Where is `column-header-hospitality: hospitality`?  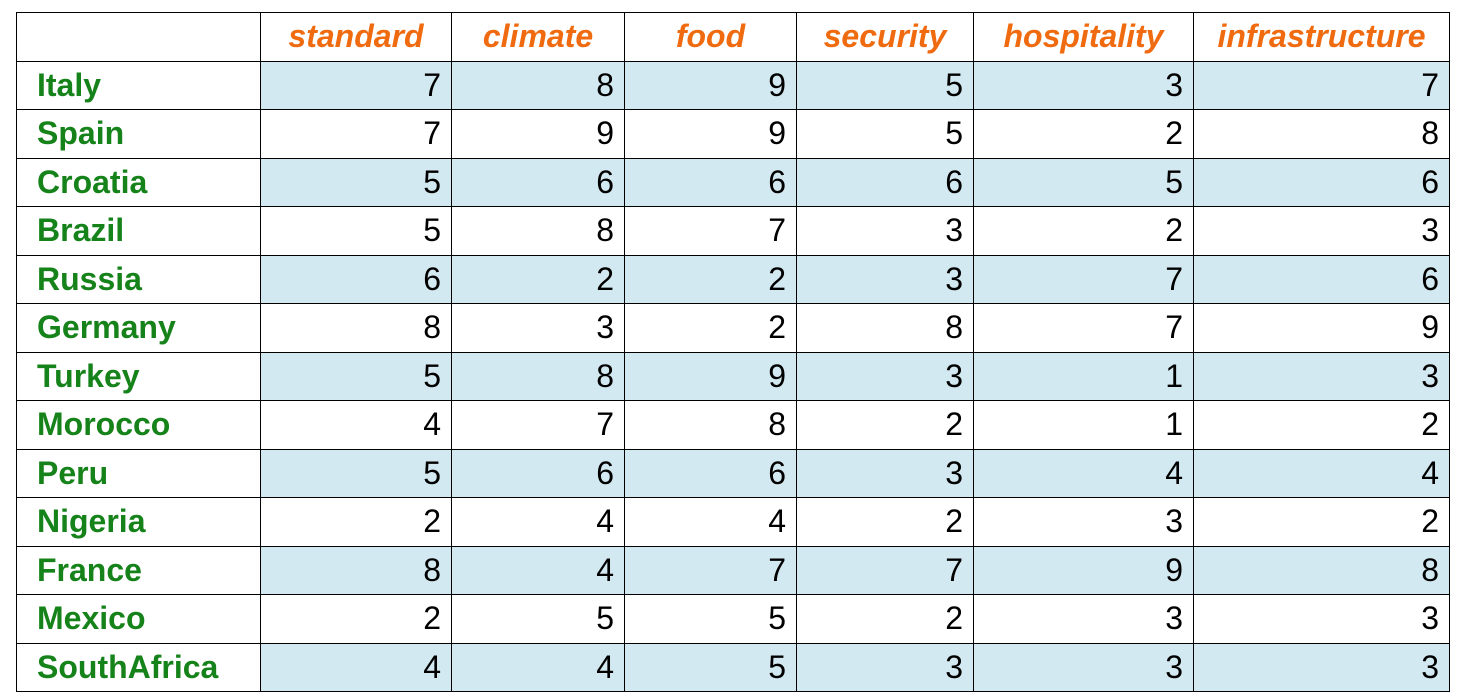 column-header-hospitality: hospitality is located at coordinates (1083, 37).